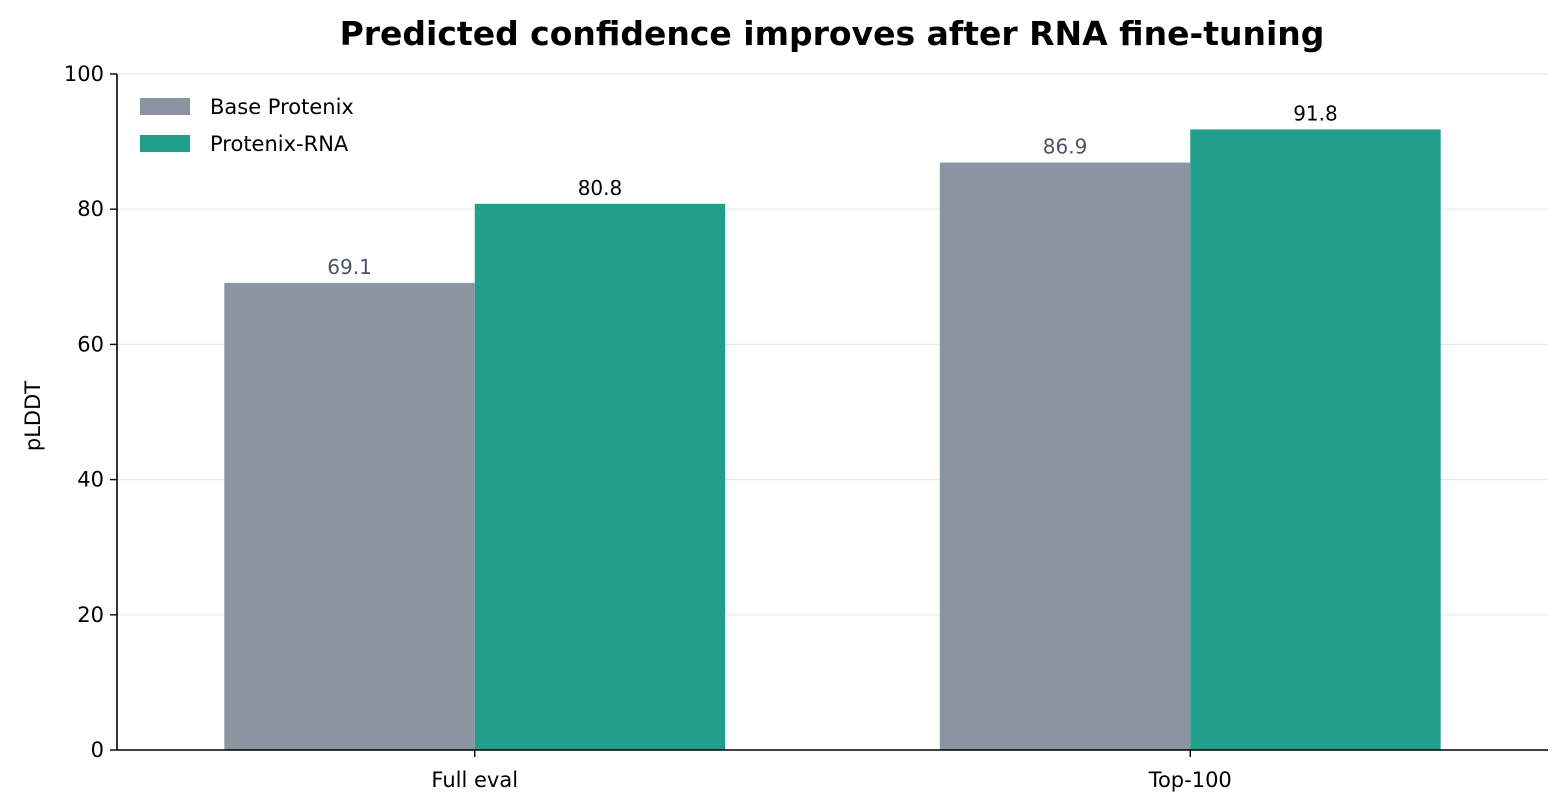  What do you see at coordinates (832, 189) in the screenshot?
I see `data-labels: 69.1 80.8 86.9 91.8` at bounding box center [832, 189].